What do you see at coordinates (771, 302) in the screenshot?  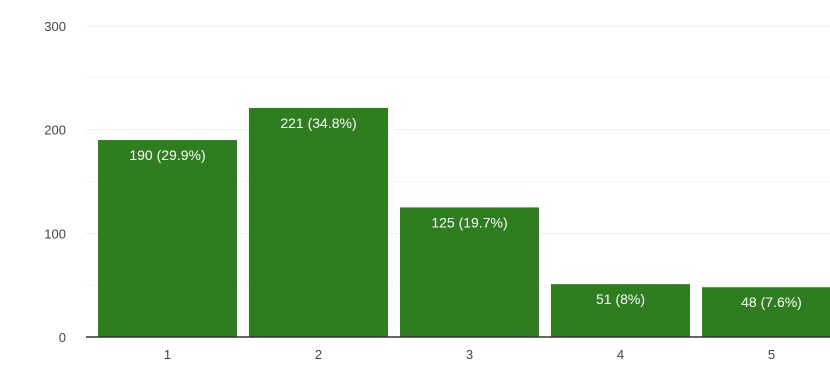 I see `bar-data-label: 48 (7.6%)` at bounding box center [771, 302].